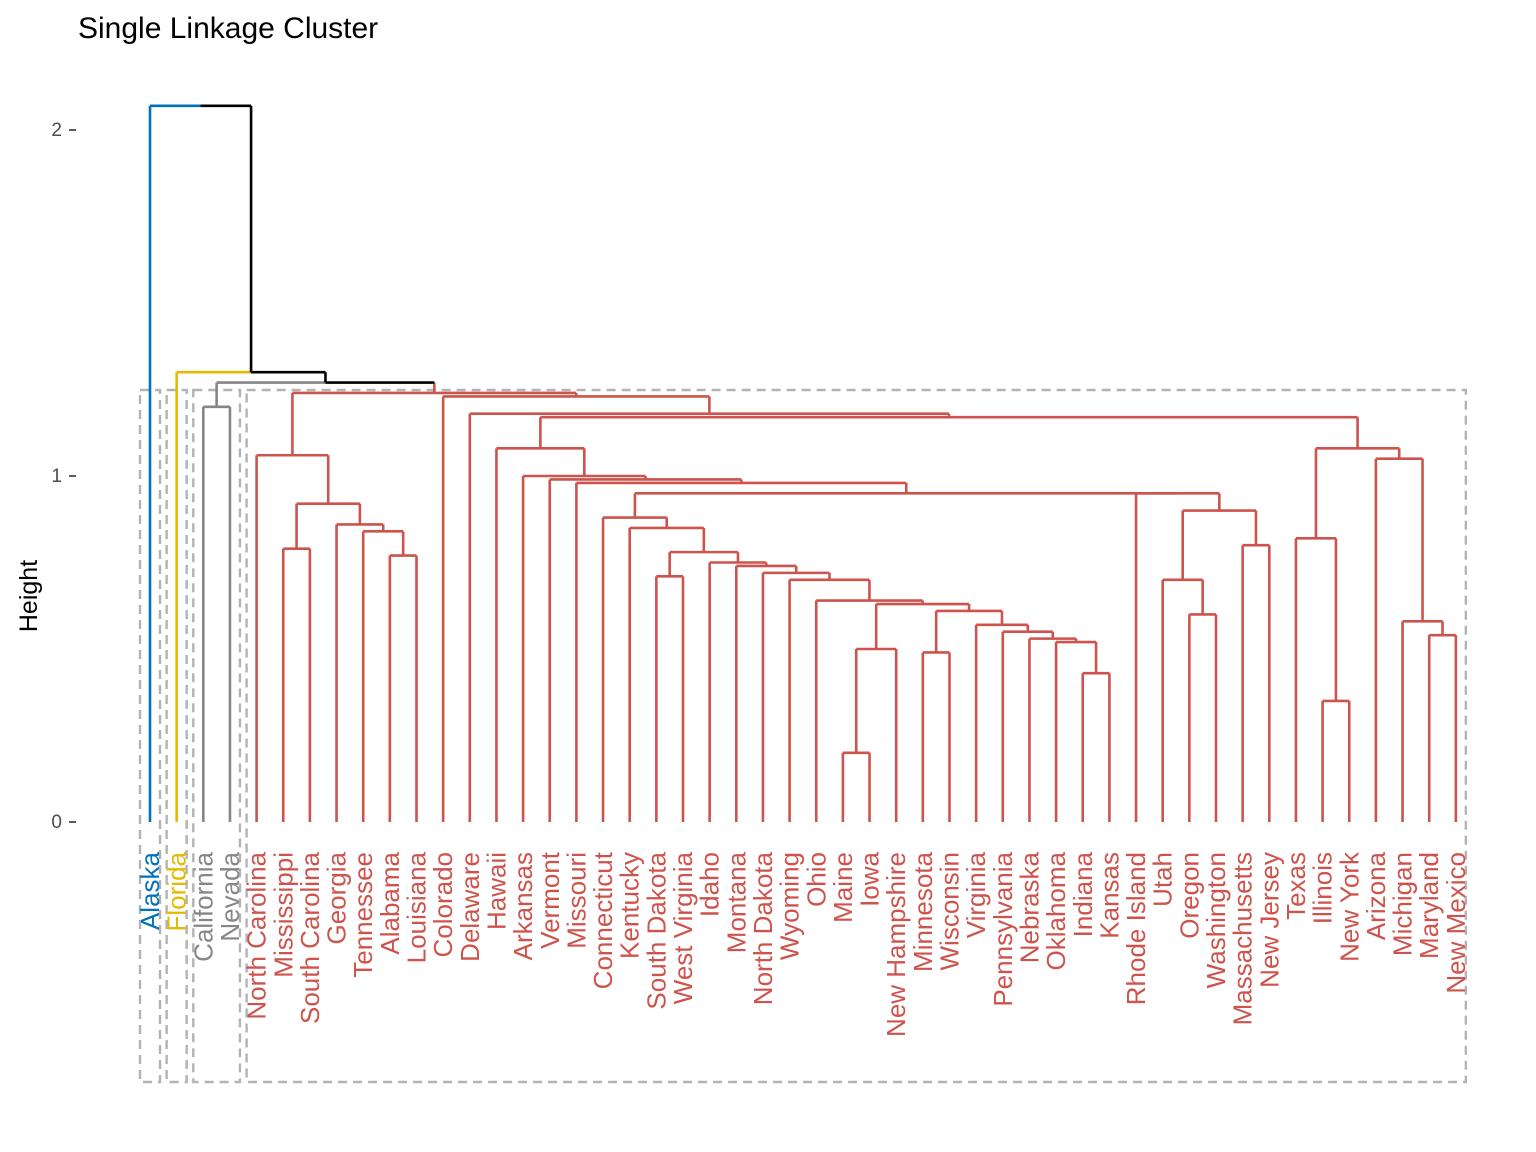  I want to click on y-tick-label: 0, so click(56, 822).